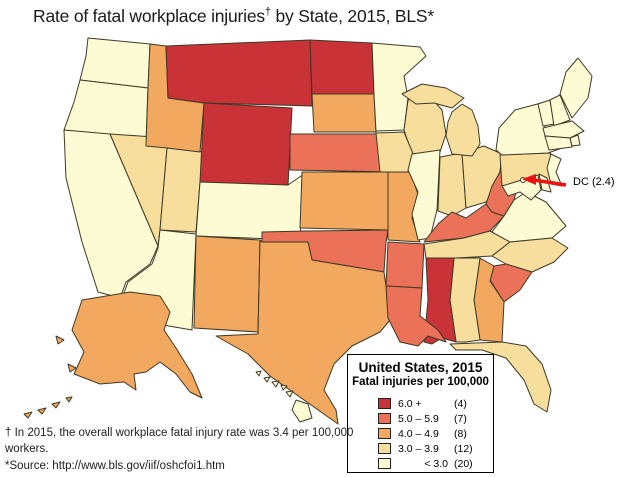 The height and width of the screenshot is (477, 617). I want to click on legend-title: United States, 2015, so click(420, 367).